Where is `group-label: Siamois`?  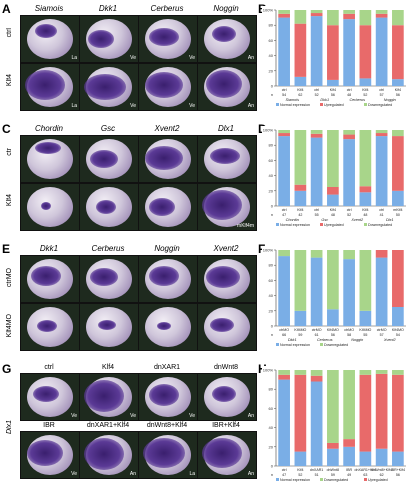 group-label: Siamois is located at coordinates (292, 100).